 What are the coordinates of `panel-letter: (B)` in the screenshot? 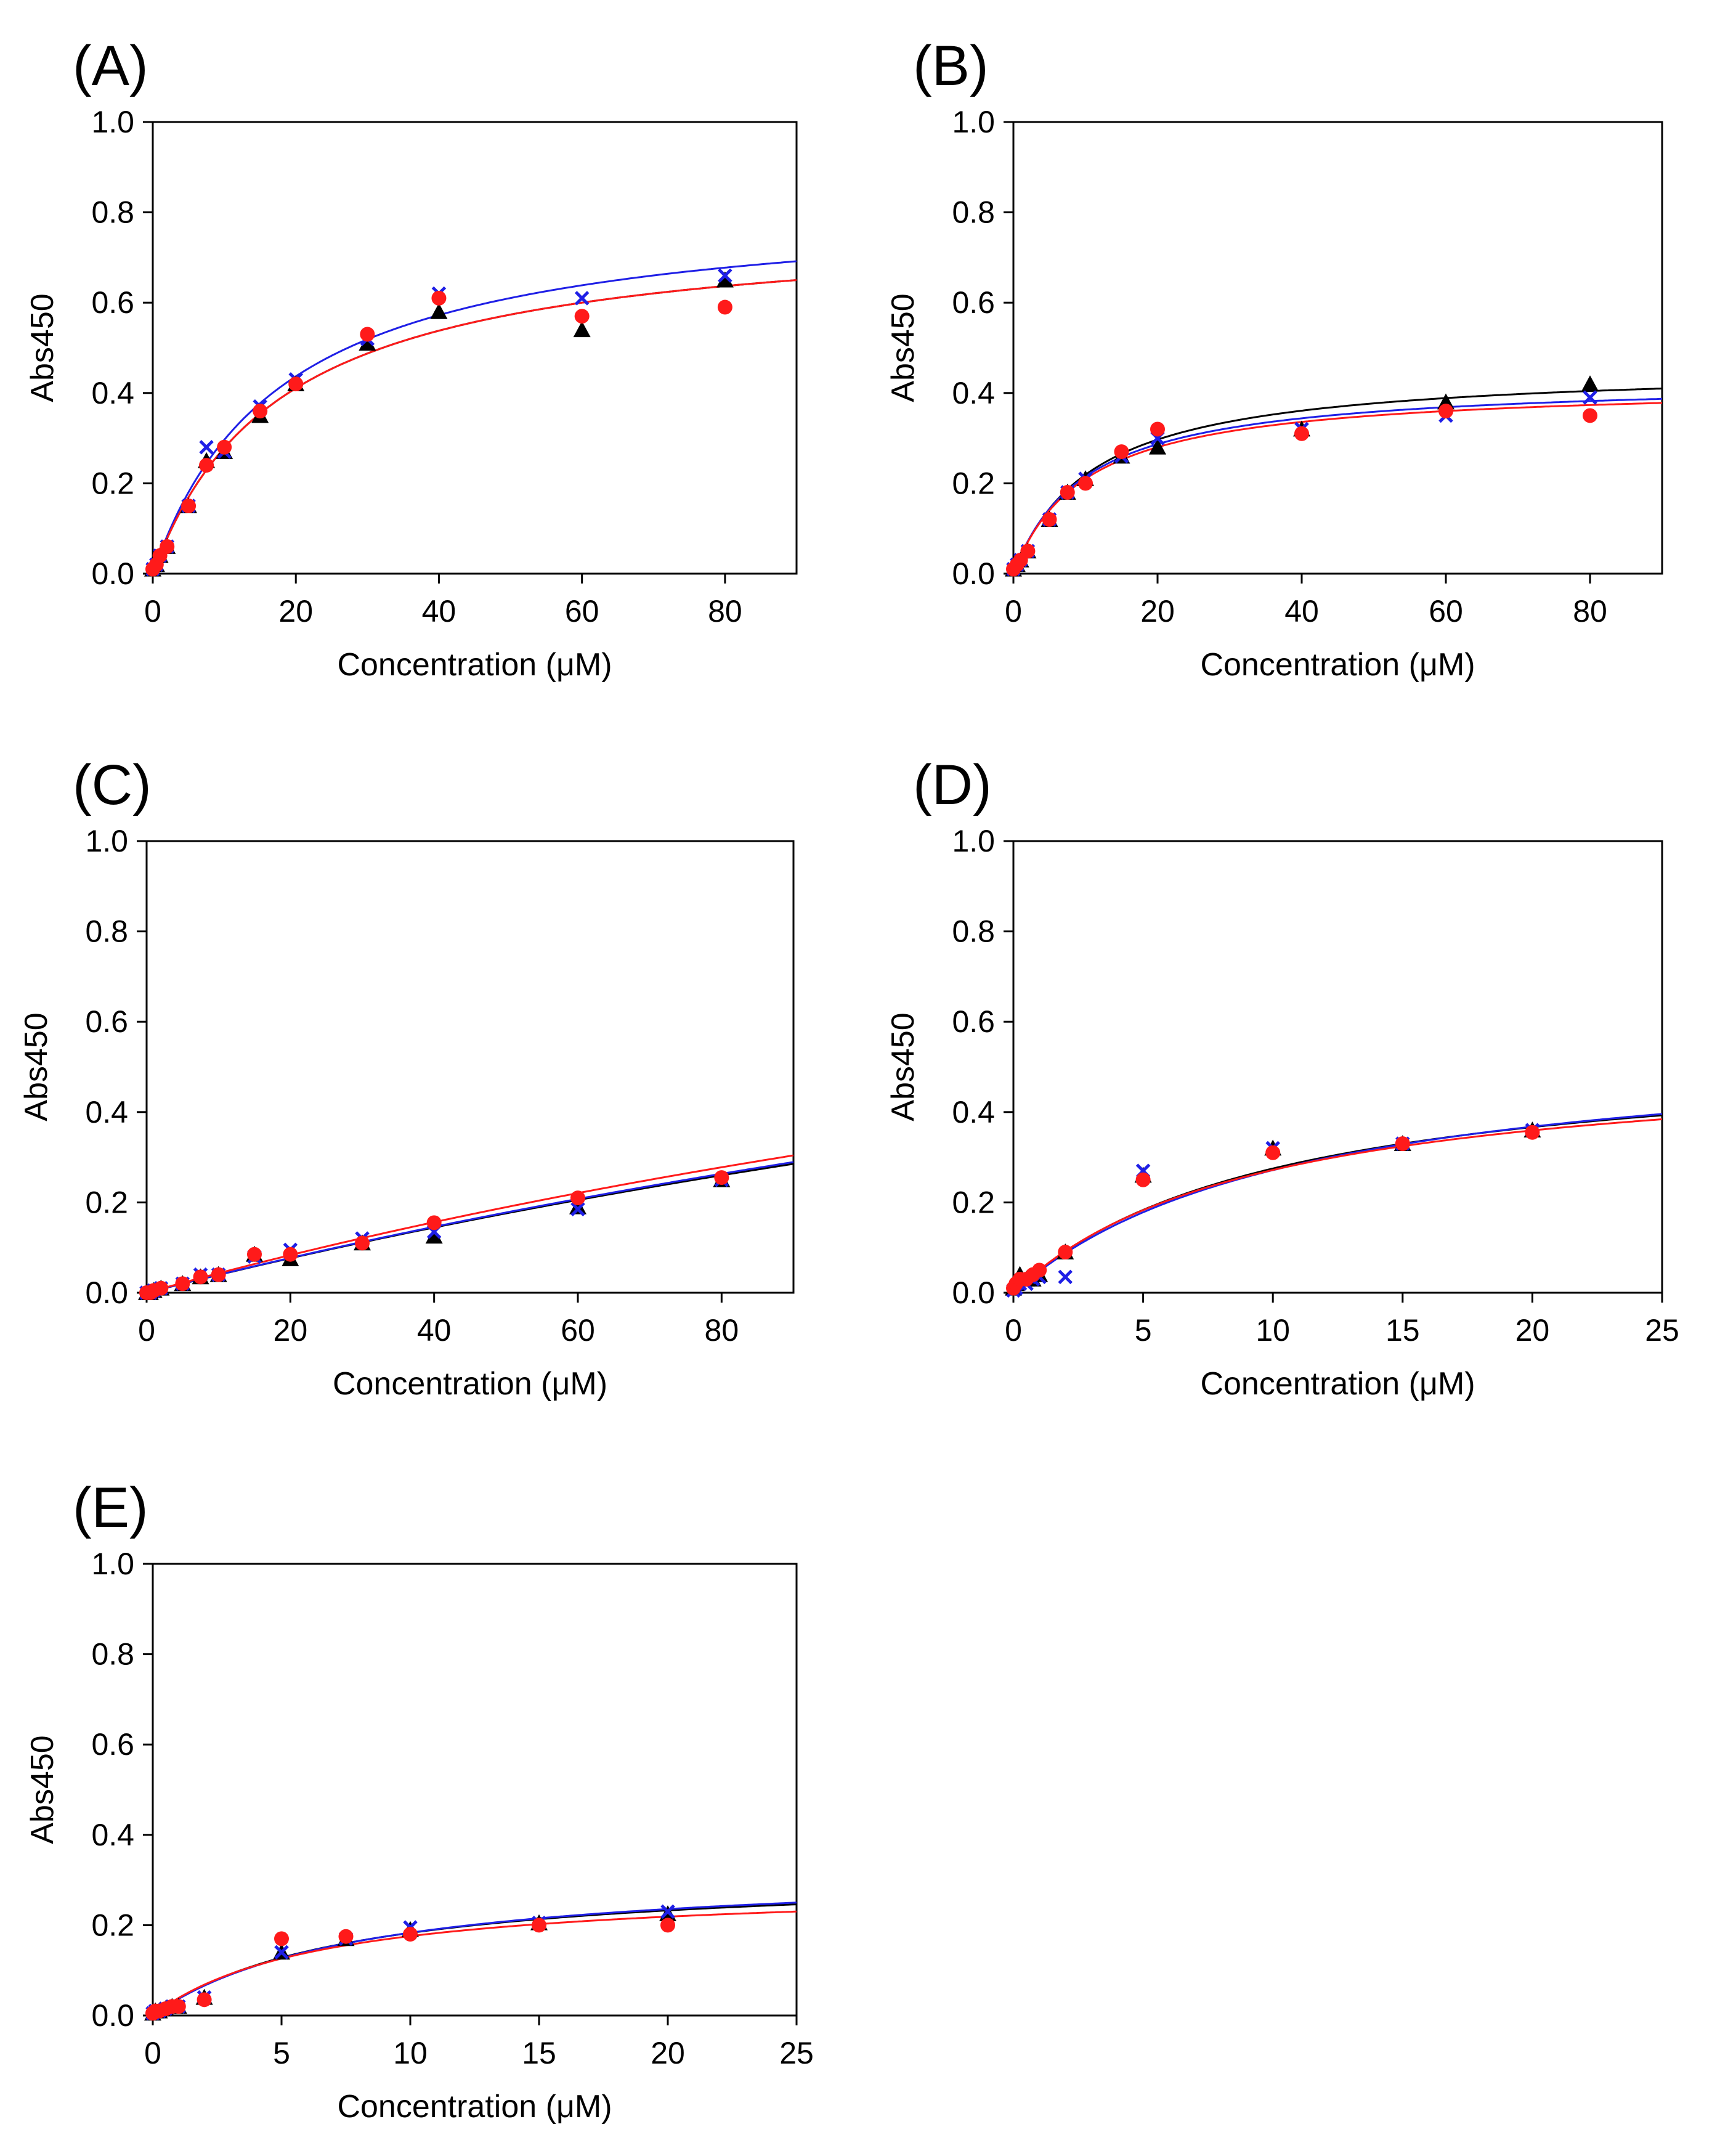 It's located at (951, 66).